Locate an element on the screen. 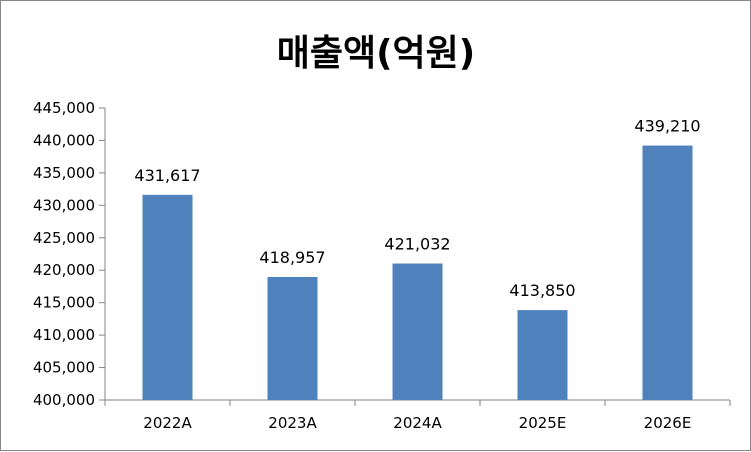 The width and height of the screenshot is (751, 452). data-label: 439,210 is located at coordinates (667, 126).